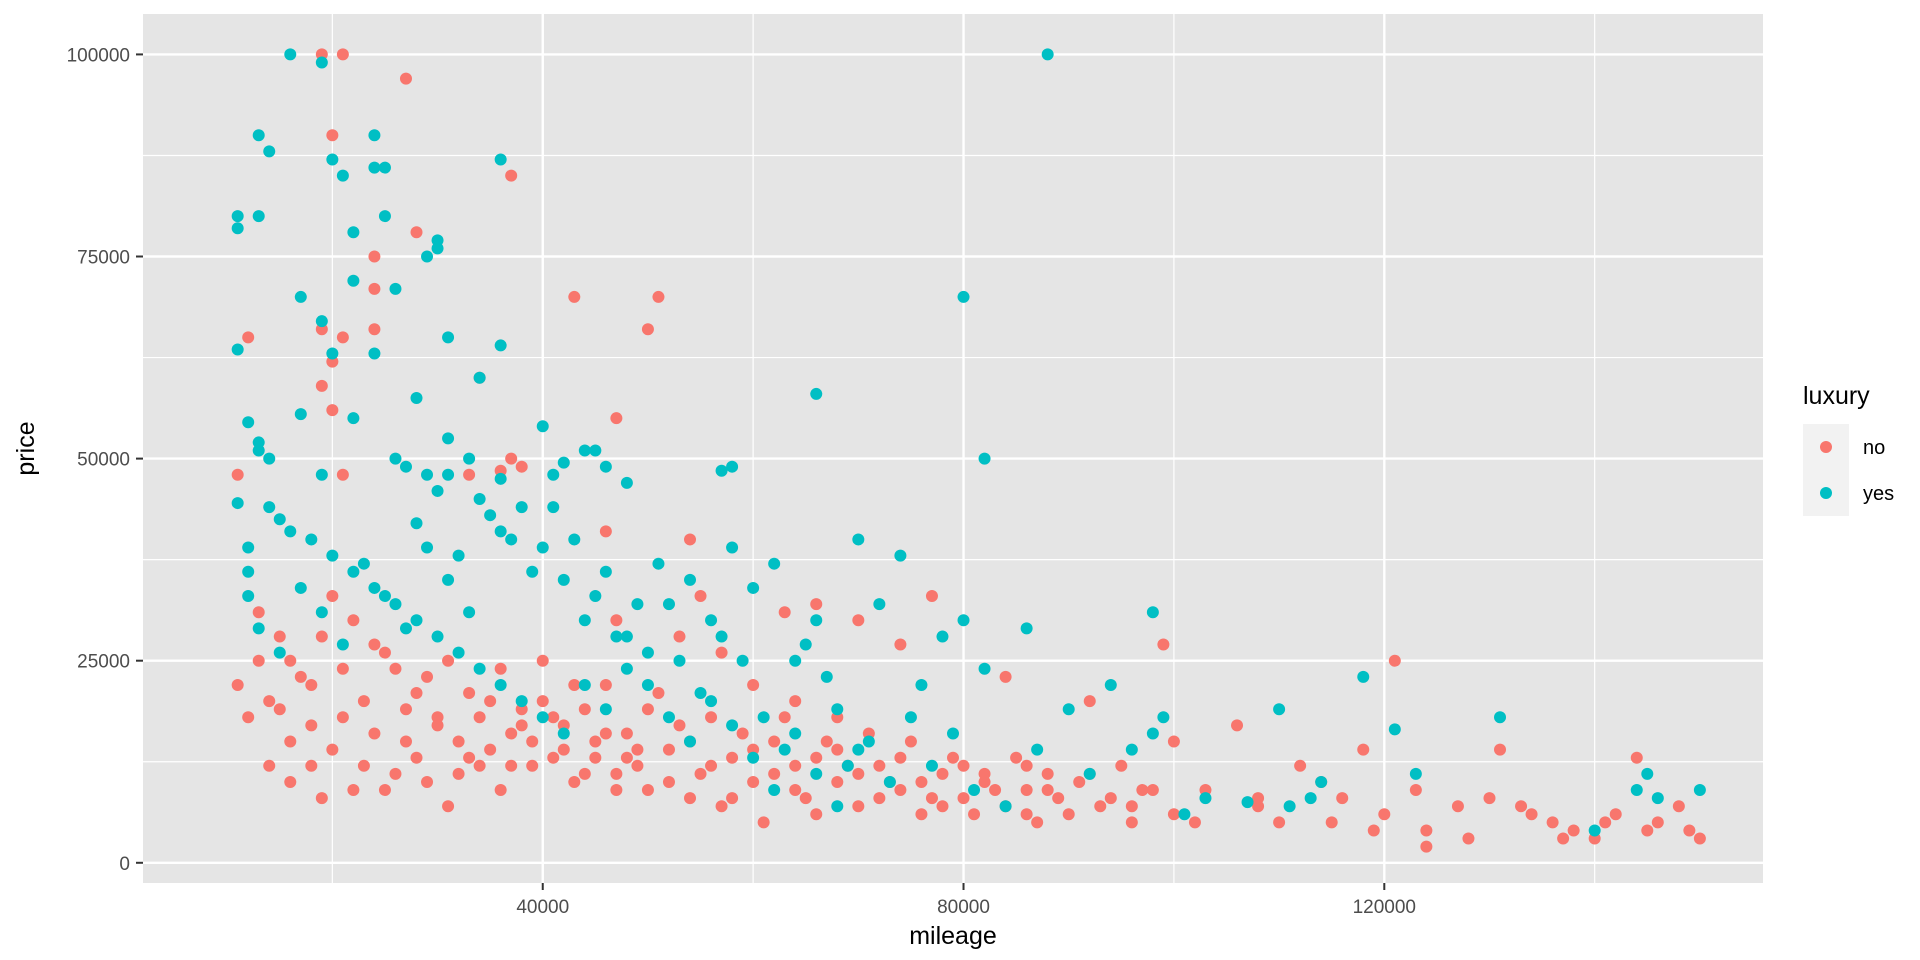  I want to click on y-axis: 0 25000 50000 75000 100000, so click(105, 460).